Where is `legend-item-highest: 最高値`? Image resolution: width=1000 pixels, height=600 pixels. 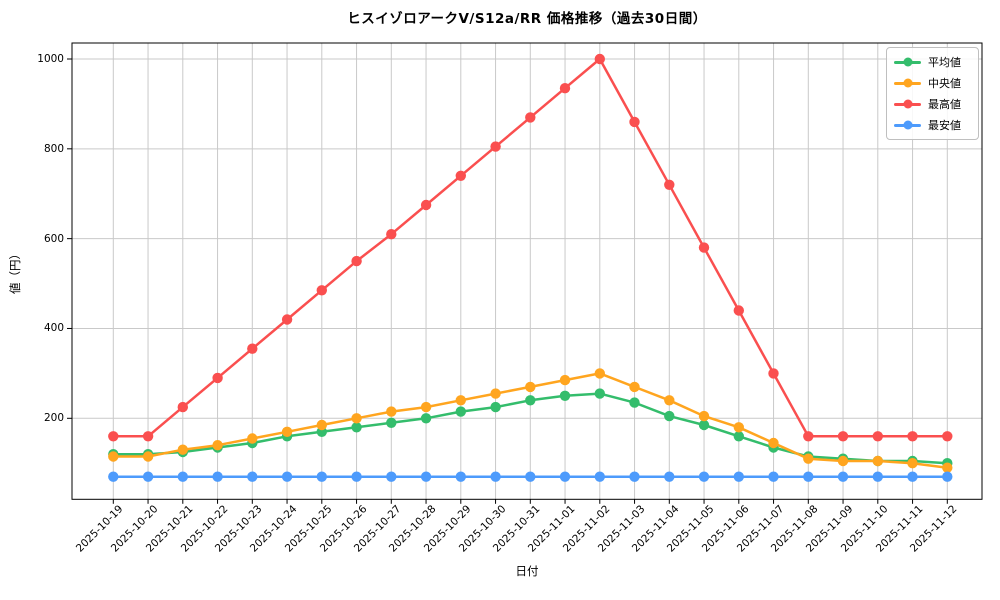 legend-item-highest: 最高値 is located at coordinates (932, 104).